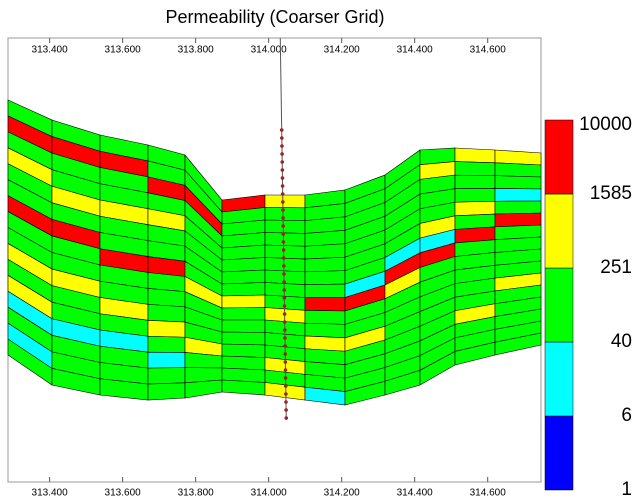 This screenshot has height=504, width=635. I want to click on chart-title: Permeability (Coarser Grid), so click(274, 17).